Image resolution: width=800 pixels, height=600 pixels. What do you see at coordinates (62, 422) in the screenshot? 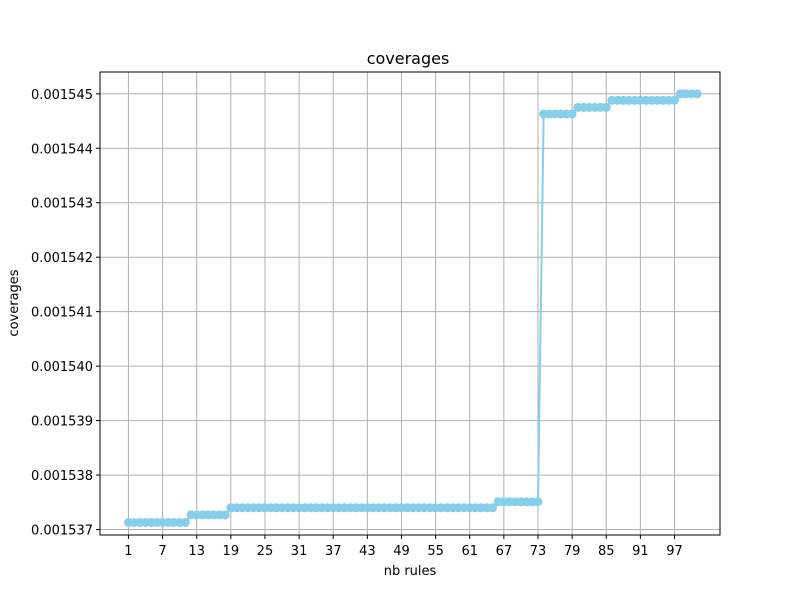
I see `y-tick-label: 0.001539` at bounding box center [62, 422].